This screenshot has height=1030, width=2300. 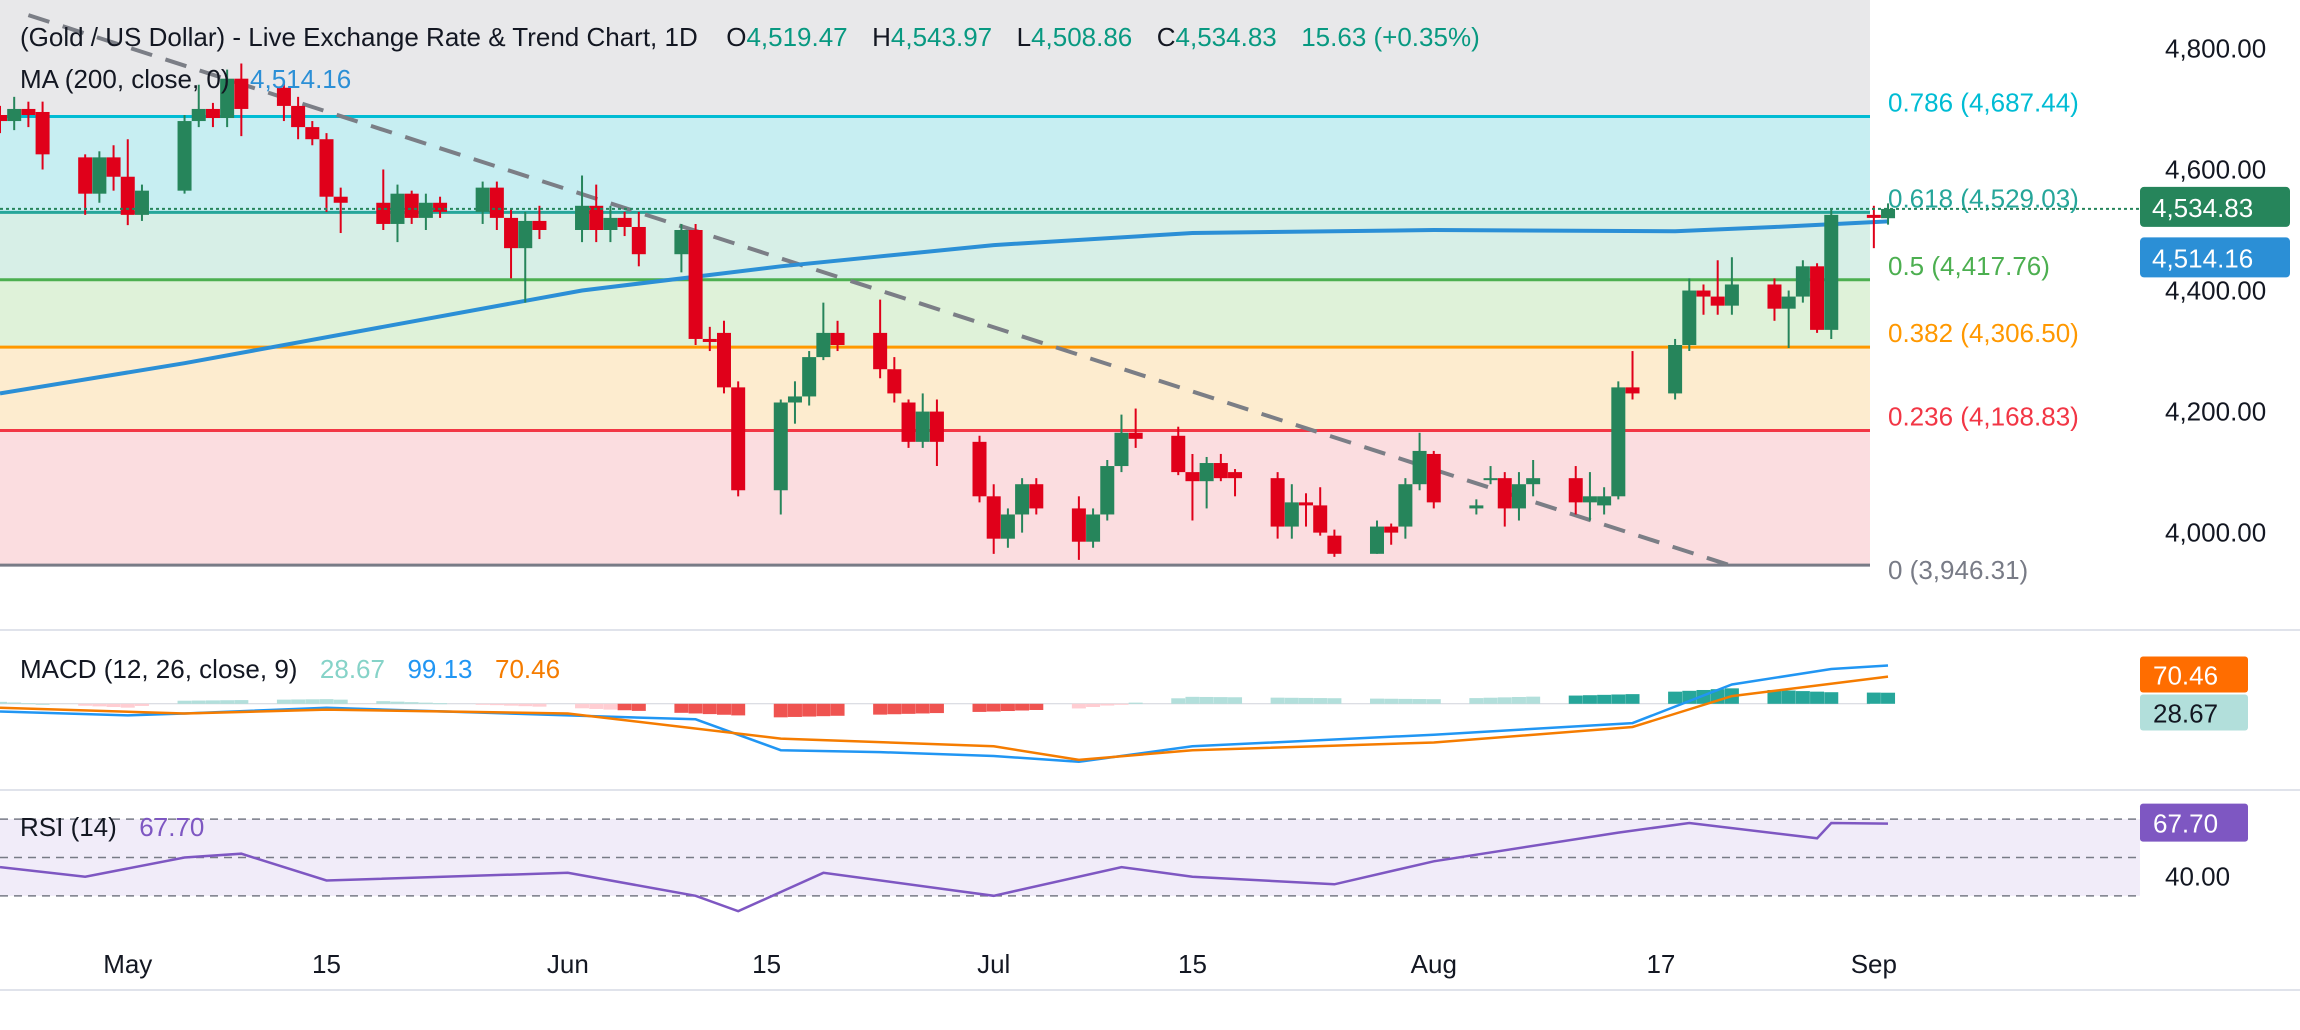 What do you see at coordinates (2215, 291) in the screenshot?
I see `price-tick-label: 4,400.00` at bounding box center [2215, 291].